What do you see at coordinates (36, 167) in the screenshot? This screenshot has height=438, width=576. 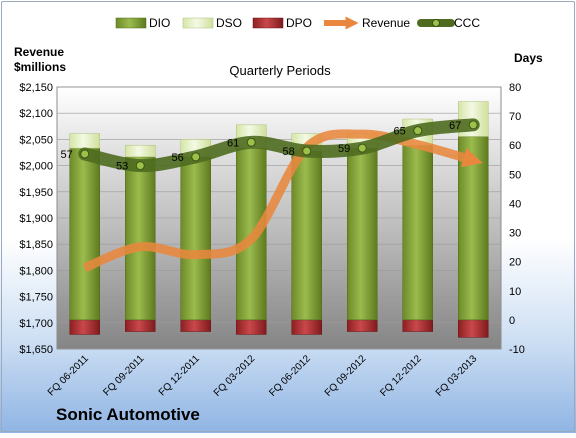 I see `y-left-tick-label: $2,000` at bounding box center [36, 167].